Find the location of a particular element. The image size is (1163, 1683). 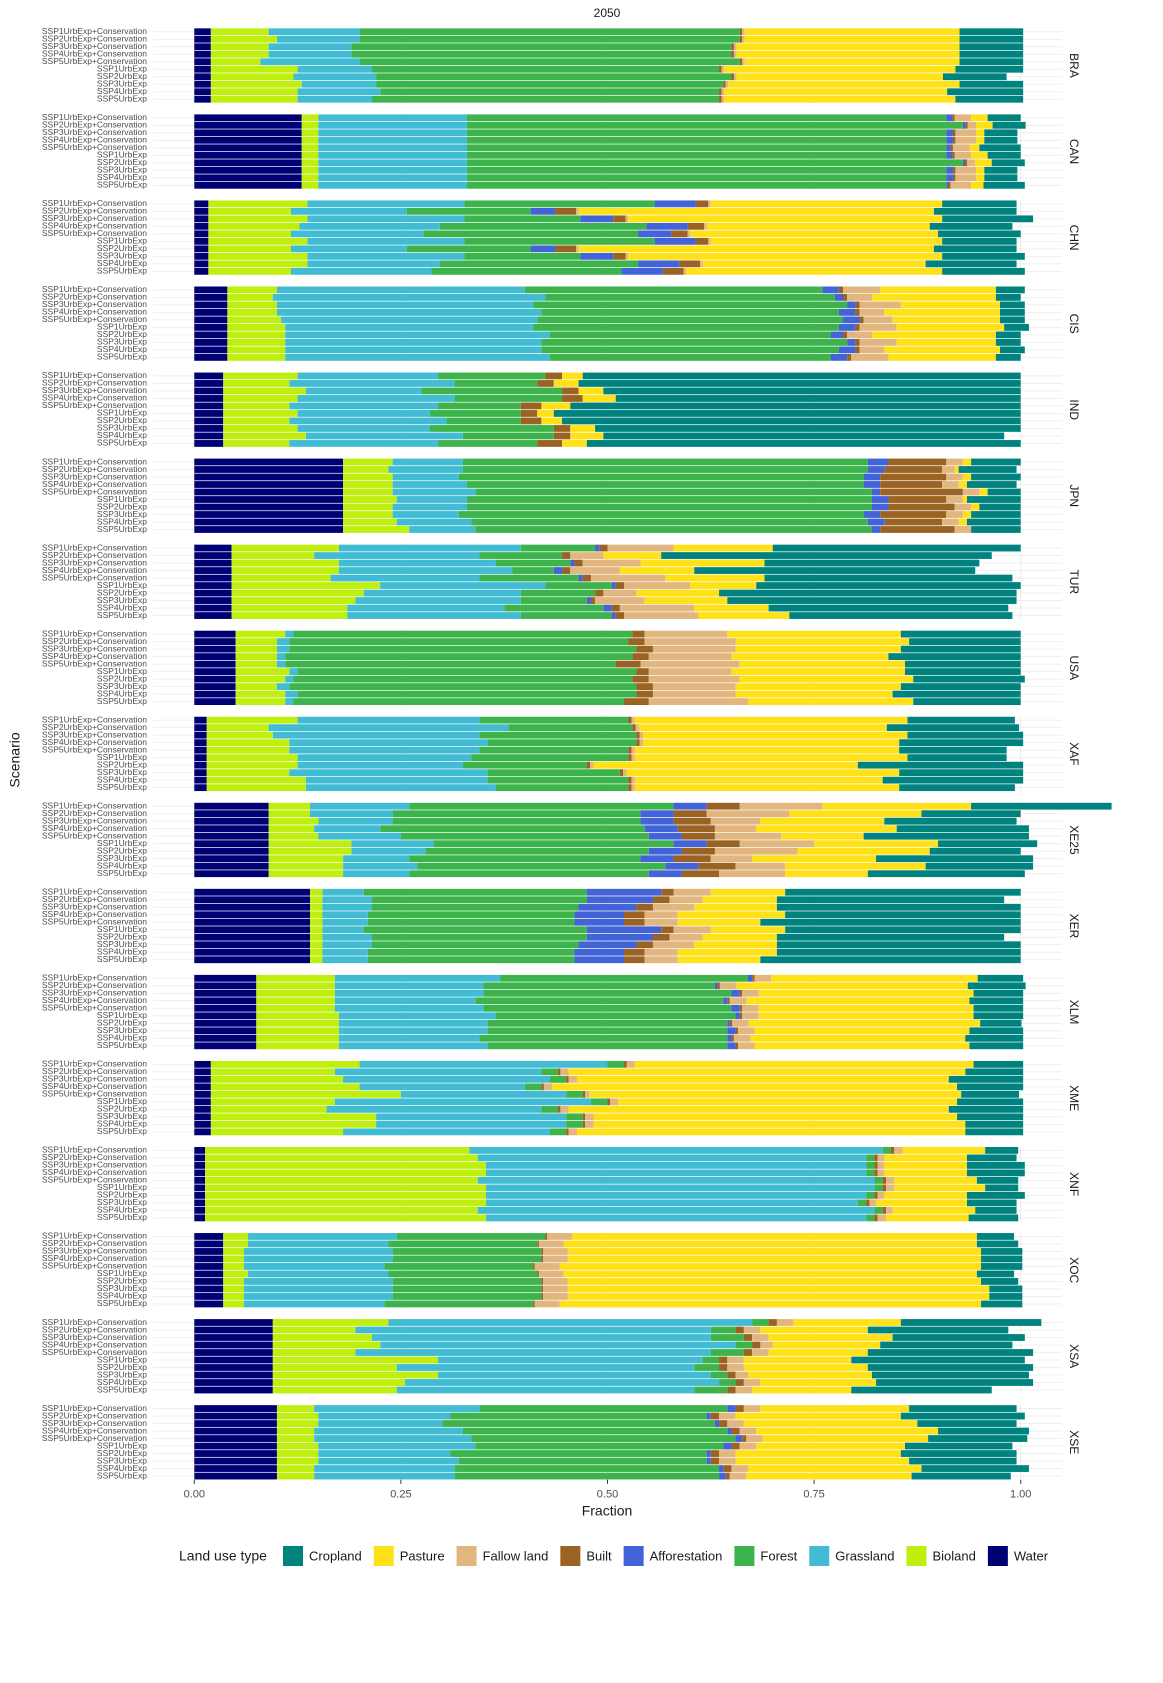

facet-label: XLM is located at coordinates (1074, 1012).